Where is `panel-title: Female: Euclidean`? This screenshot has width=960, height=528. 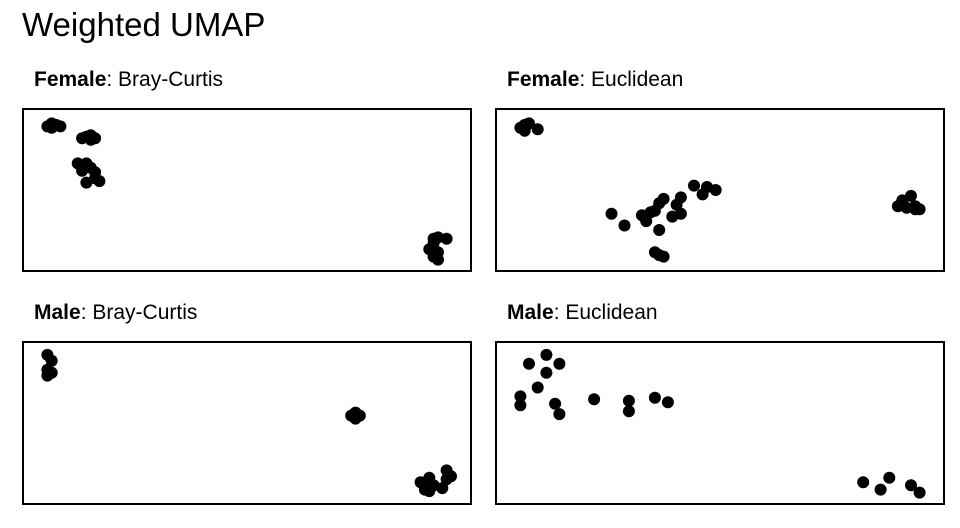
panel-title: Female: Euclidean is located at coordinates (595, 79).